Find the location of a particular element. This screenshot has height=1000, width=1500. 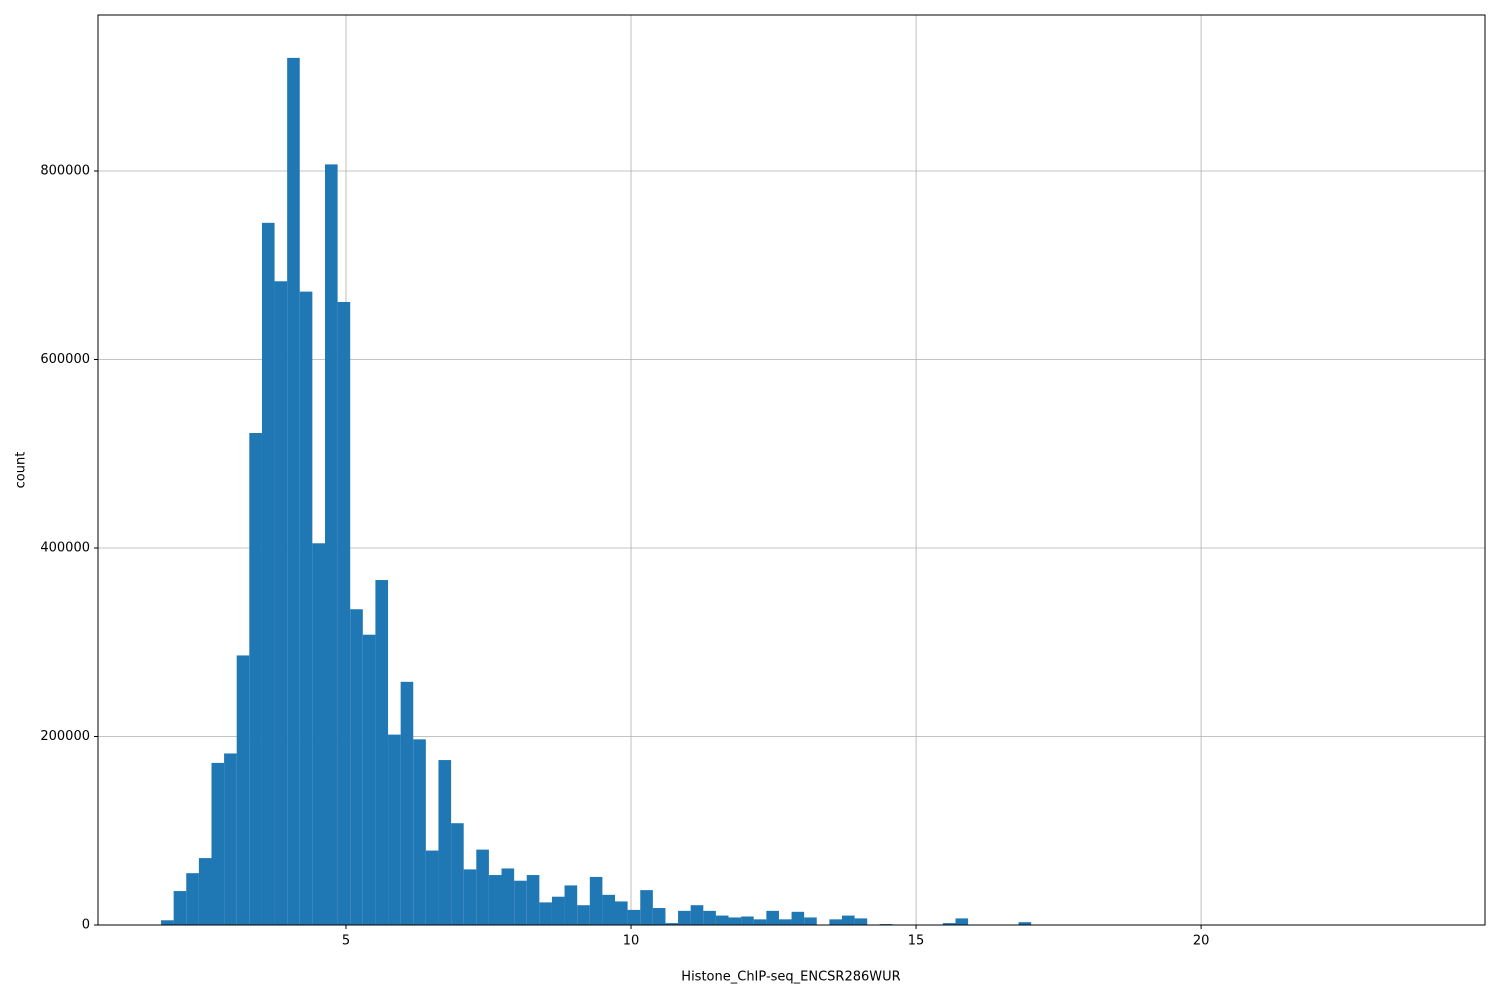

y-tick-label: 400000 is located at coordinates (65, 547).